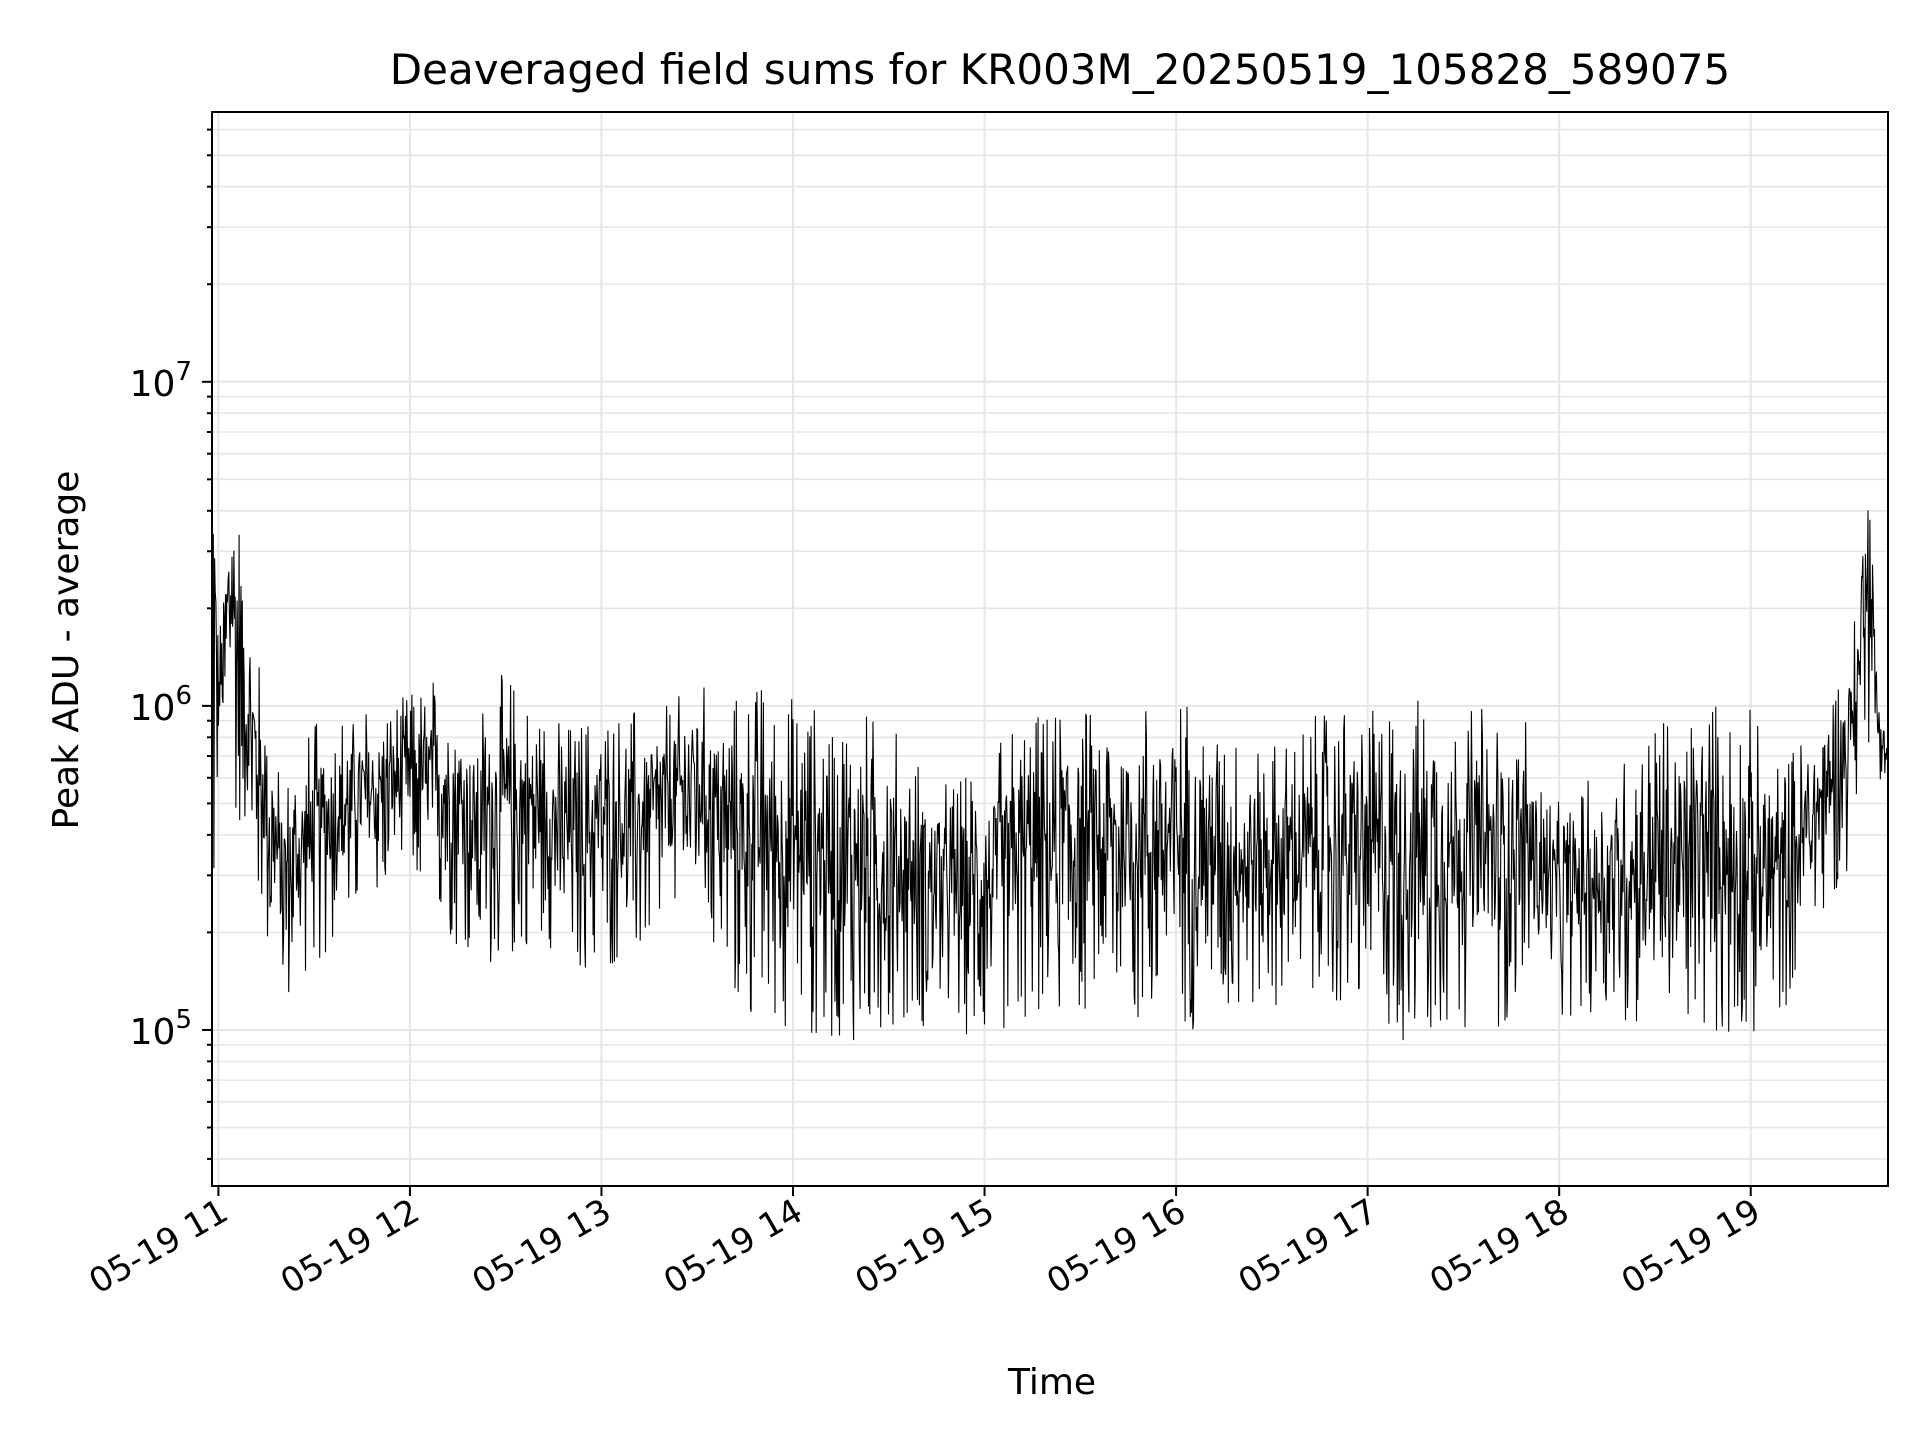 This screenshot has height=1440, width=1920. Describe the element at coordinates (171, 644) in the screenshot. I see `y-axis-ticks: 10⁵ 10⁶ 10⁷` at that location.